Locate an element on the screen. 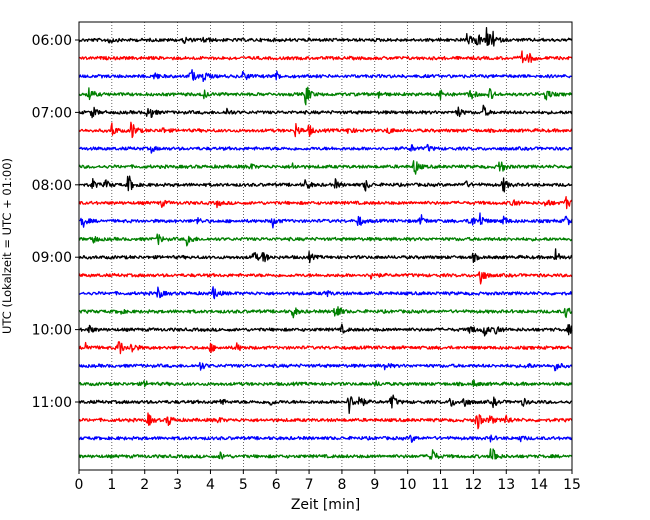 The height and width of the screenshot is (520, 650). x-tick-label-6: 6 is located at coordinates (276, 485).